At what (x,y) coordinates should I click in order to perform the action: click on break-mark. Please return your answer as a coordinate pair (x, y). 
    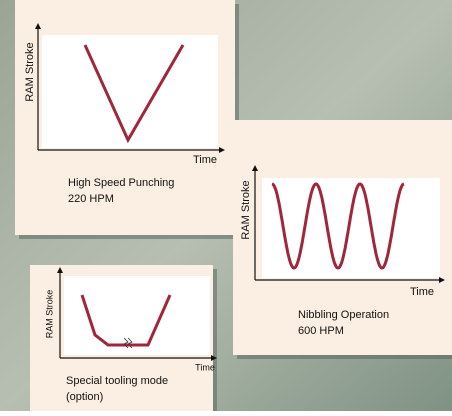
    Looking at the image, I should click on (128, 343).